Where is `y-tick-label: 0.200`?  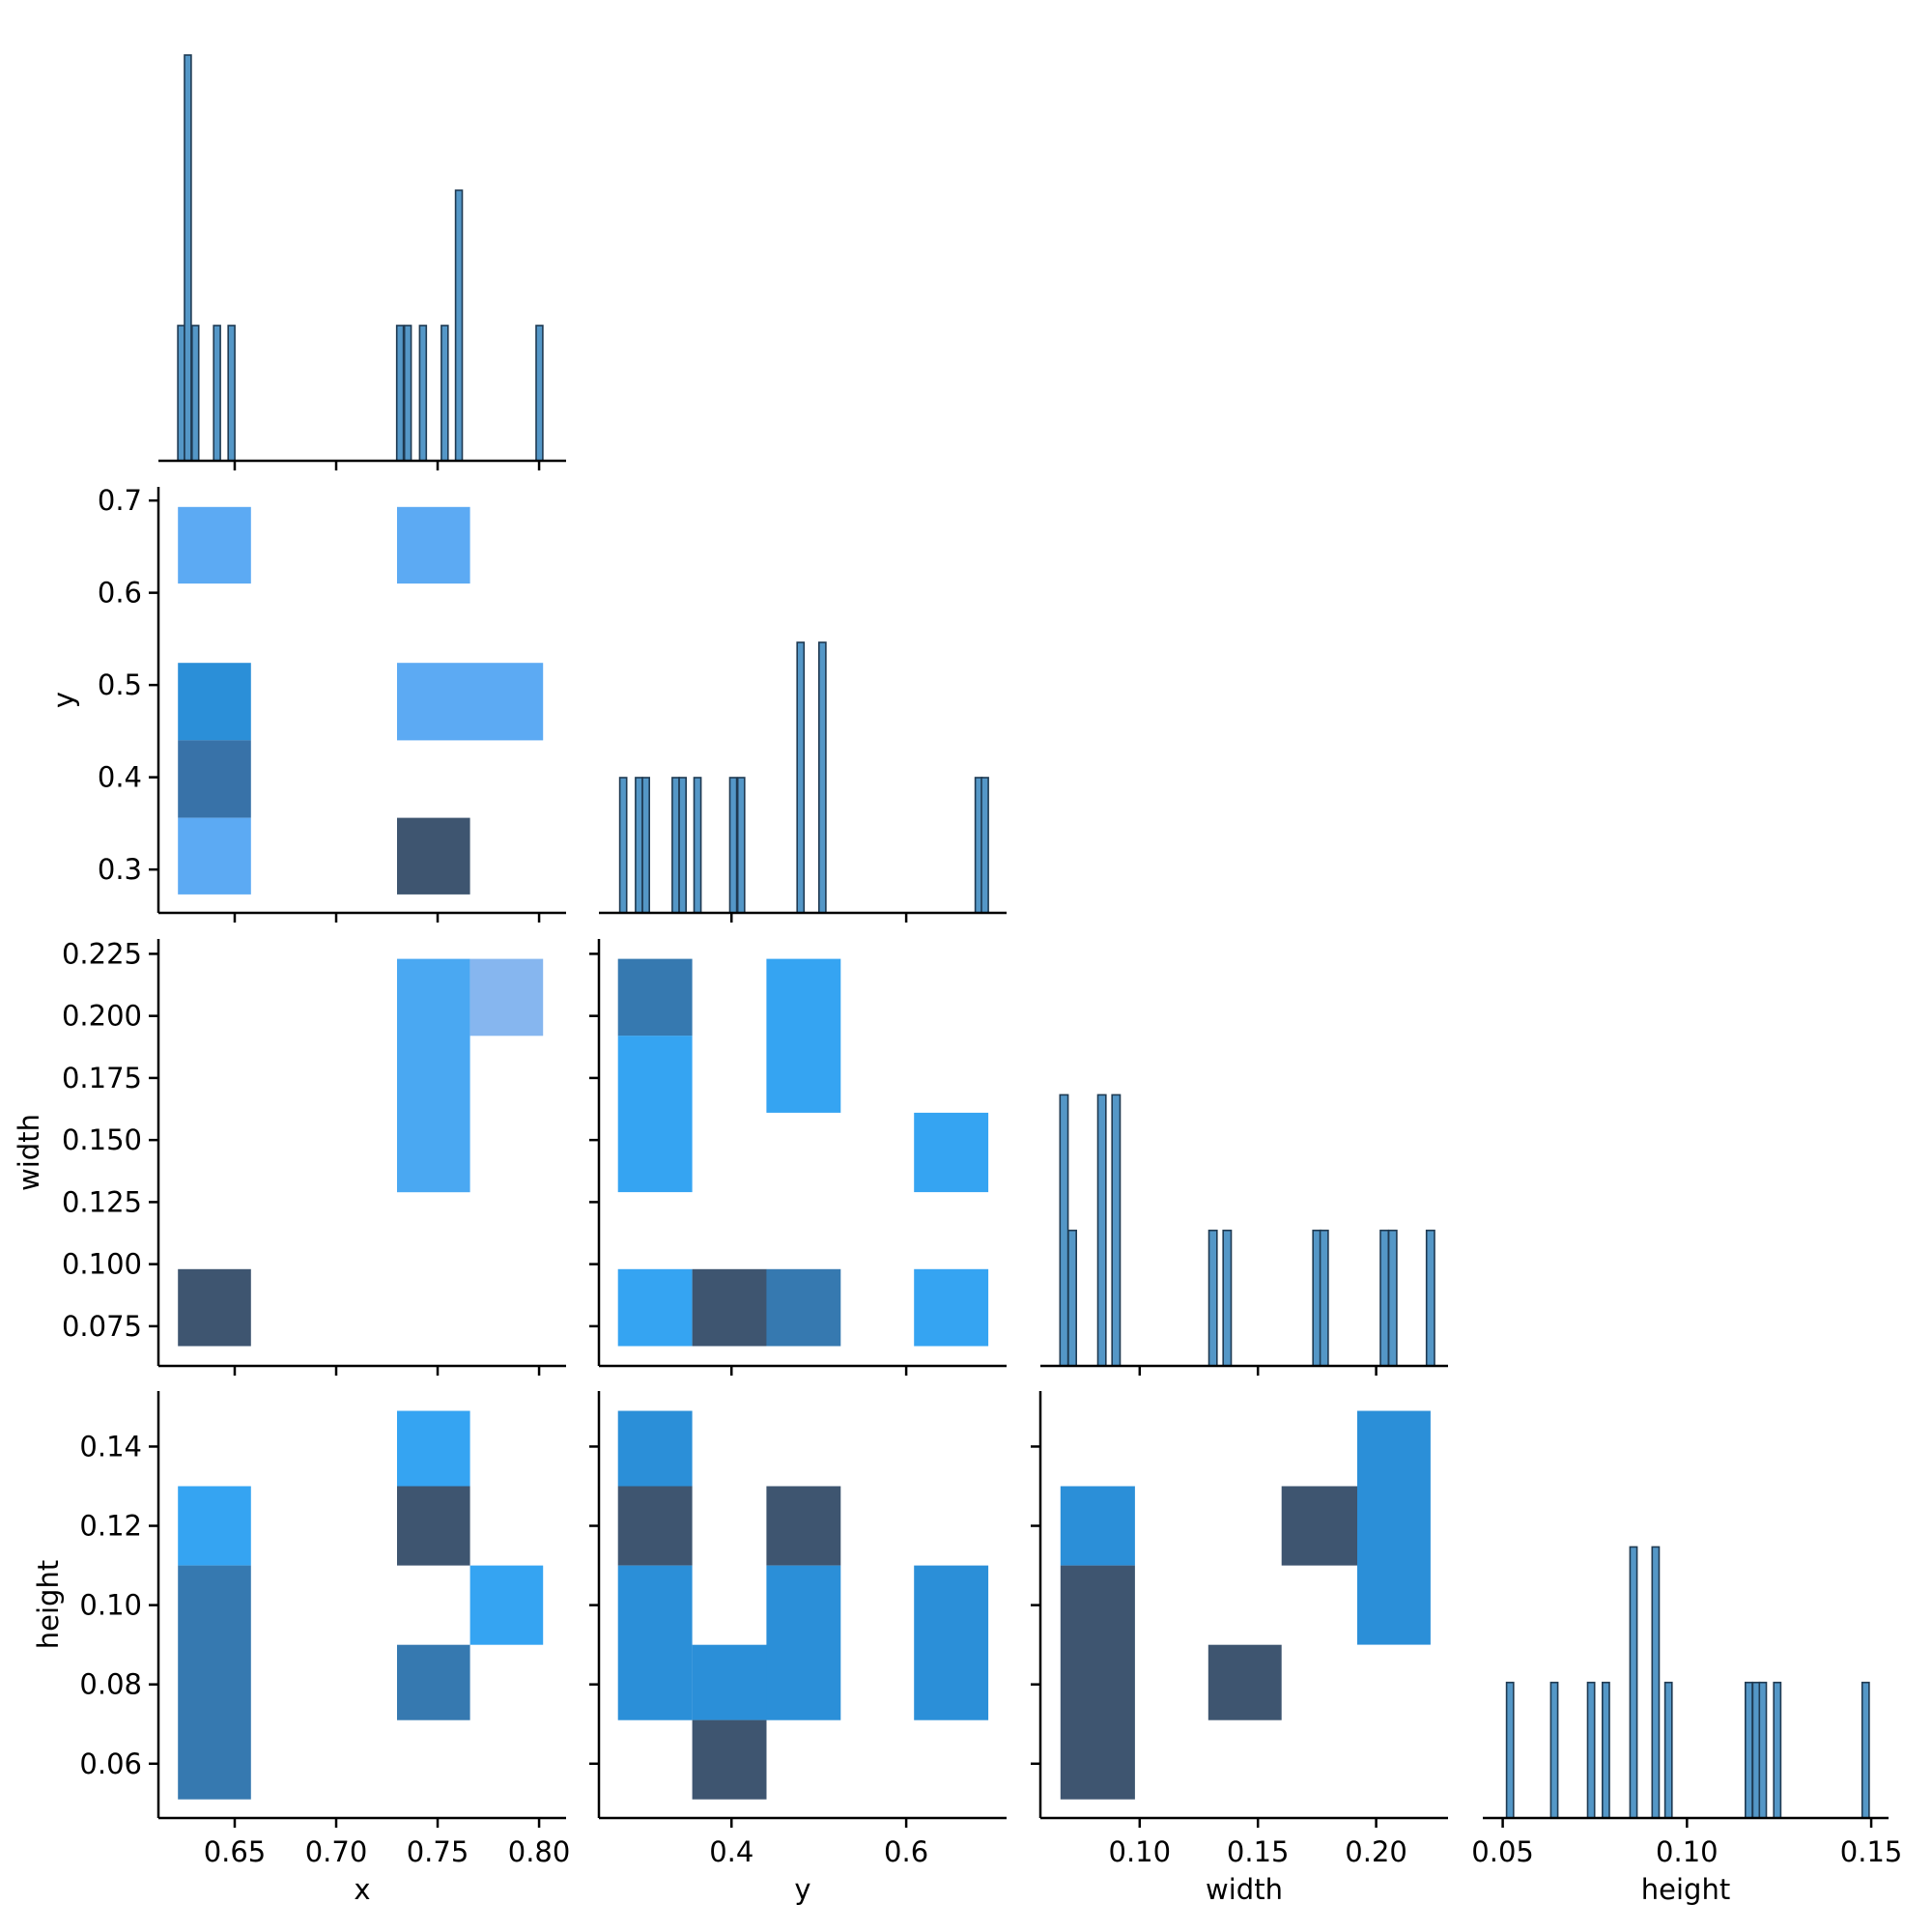
y-tick-label: 0.200 is located at coordinates (102, 1016).